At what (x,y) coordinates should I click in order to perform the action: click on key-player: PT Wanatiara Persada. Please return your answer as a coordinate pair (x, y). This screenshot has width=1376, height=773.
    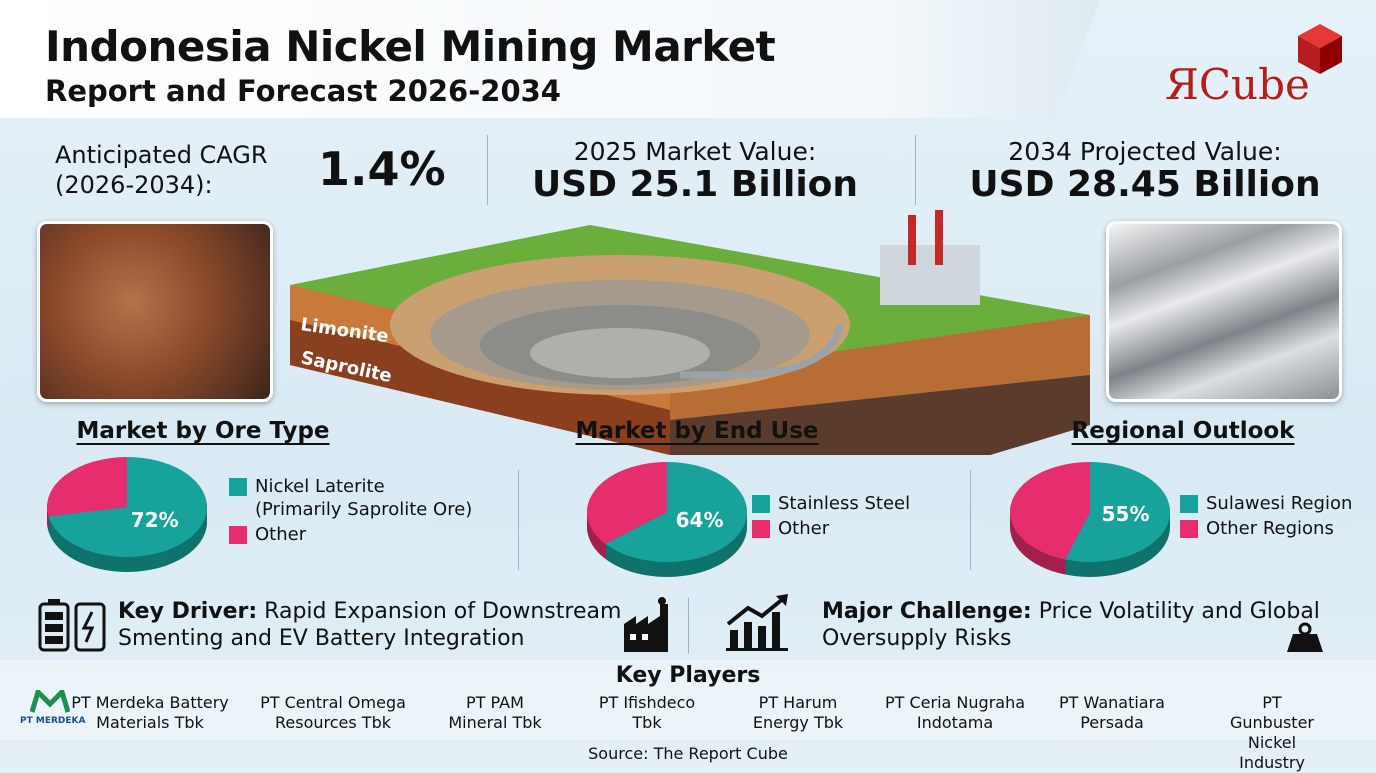
    Looking at the image, I should click on (1112, 712).